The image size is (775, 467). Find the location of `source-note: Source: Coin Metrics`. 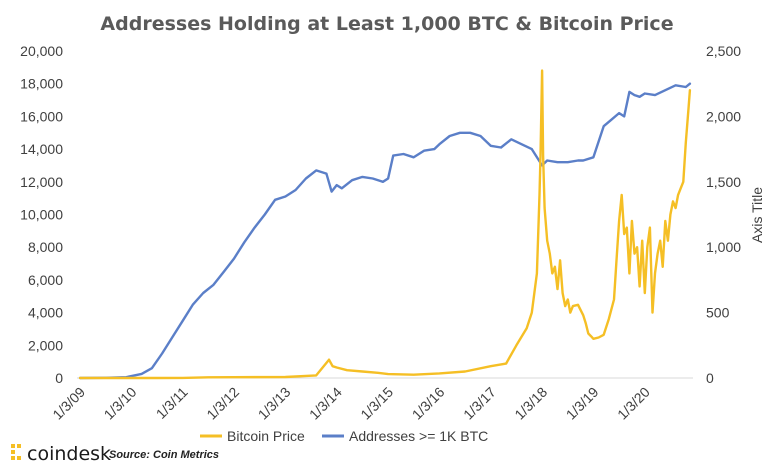

source-note: Source: Coin Metrics is located at coordinates (164, 455).